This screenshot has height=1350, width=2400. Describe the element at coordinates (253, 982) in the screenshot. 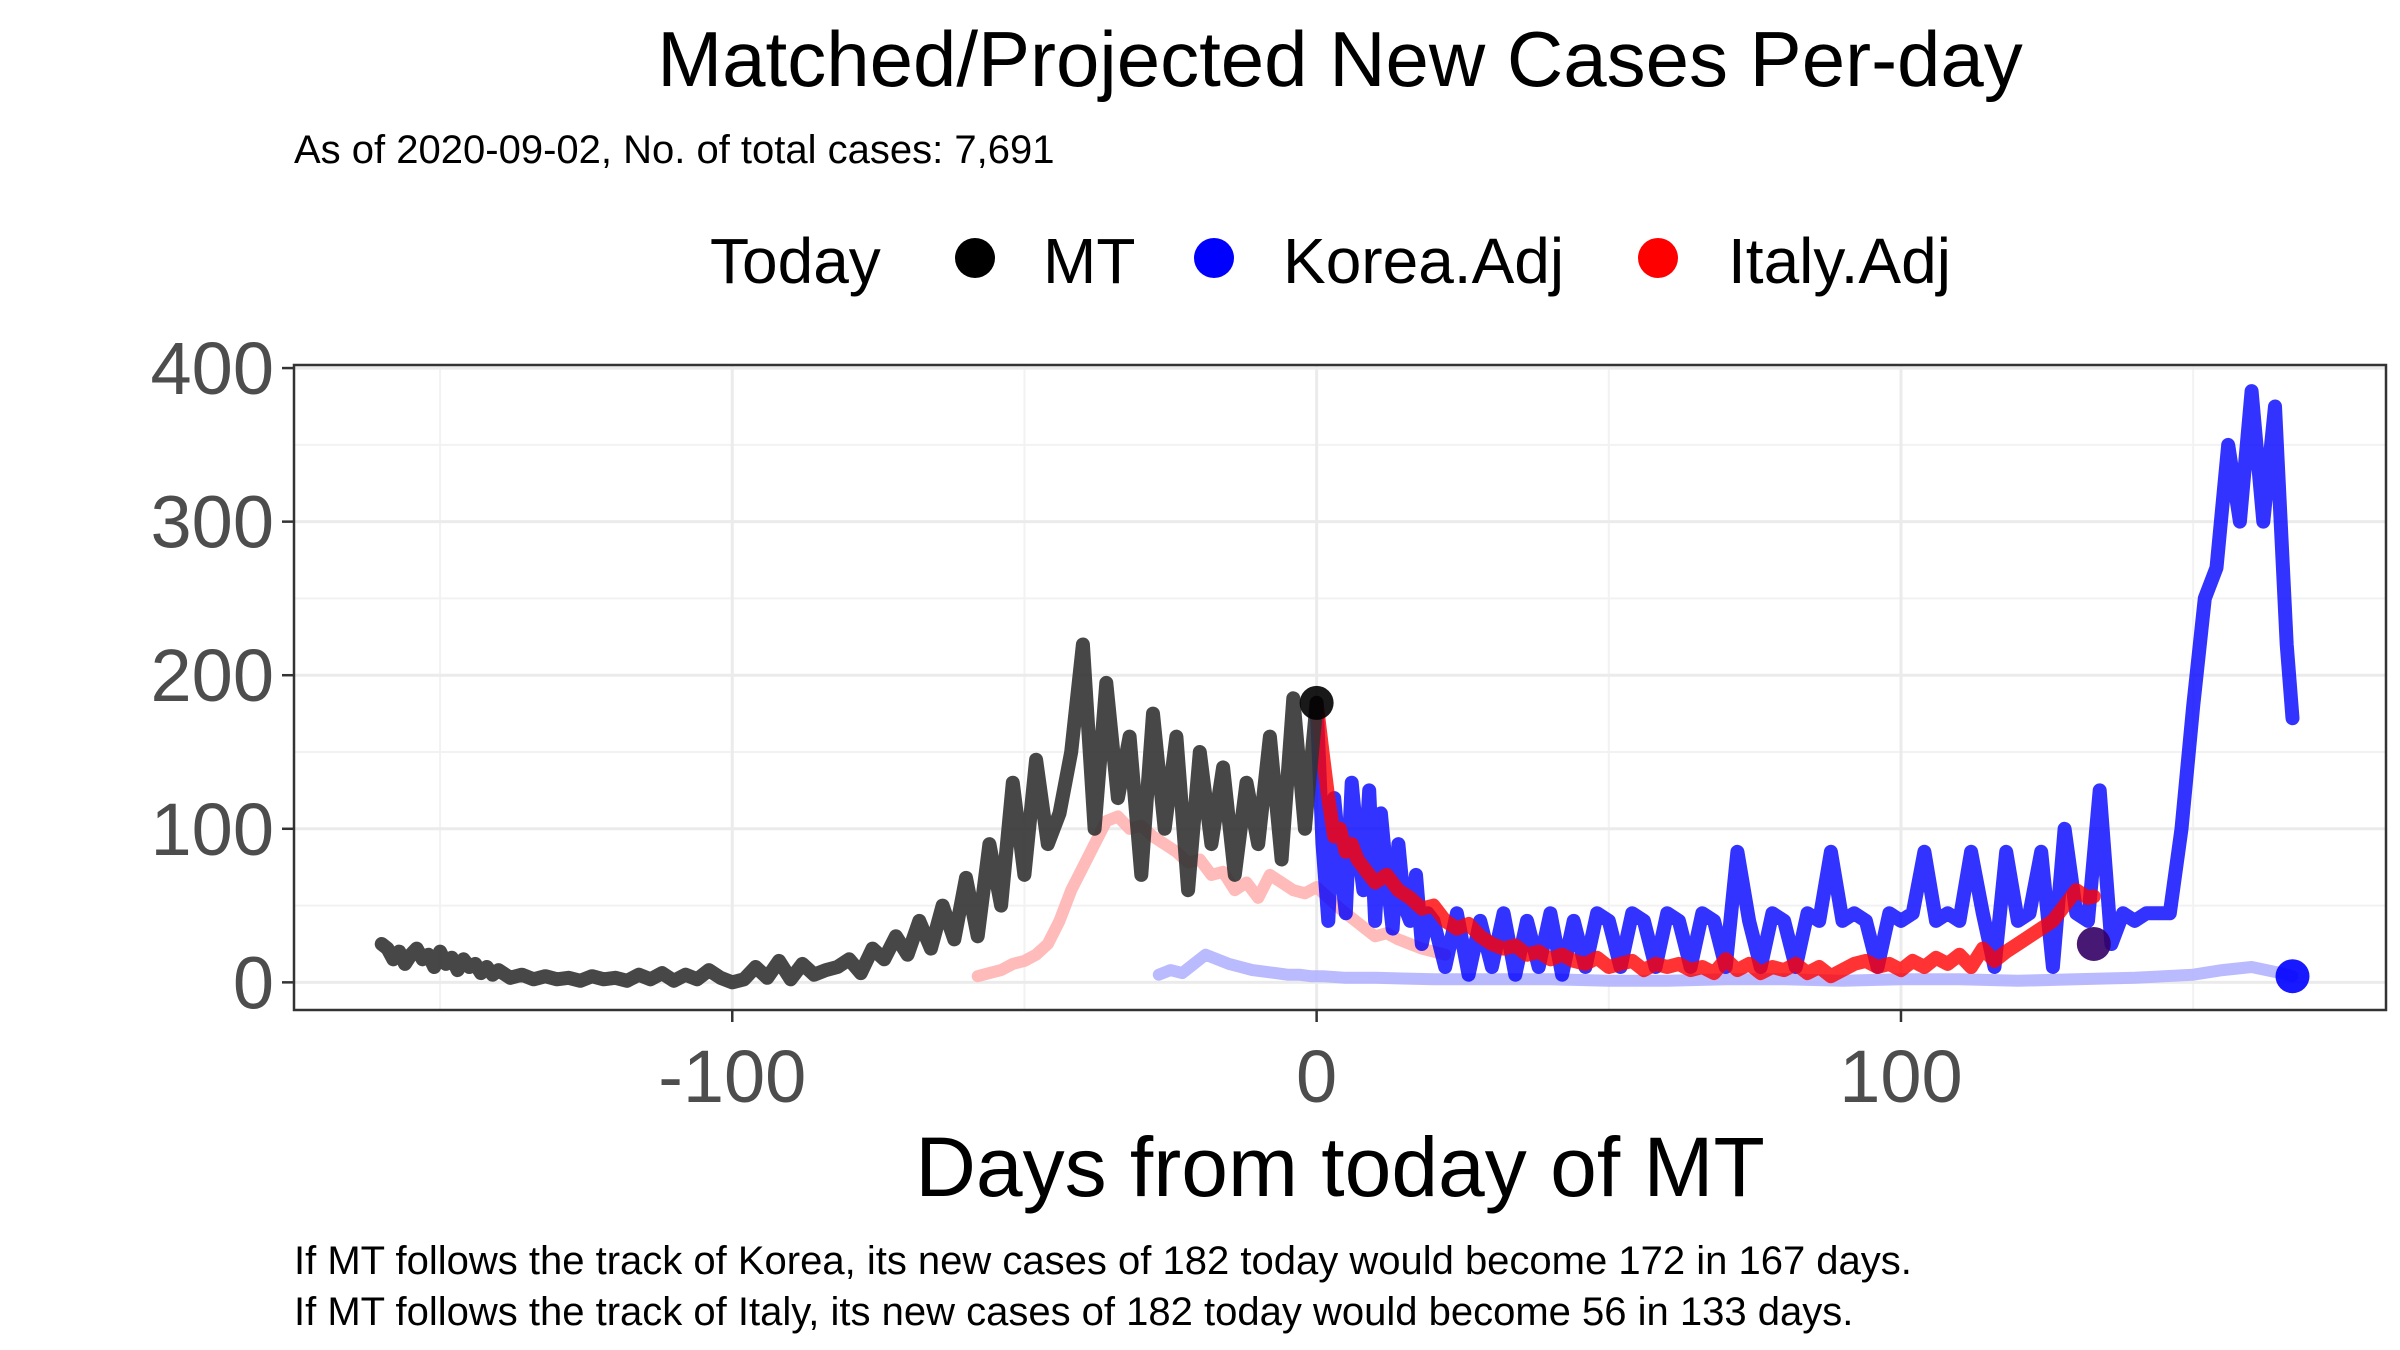

I see `y-tick-label: 0` at that location.